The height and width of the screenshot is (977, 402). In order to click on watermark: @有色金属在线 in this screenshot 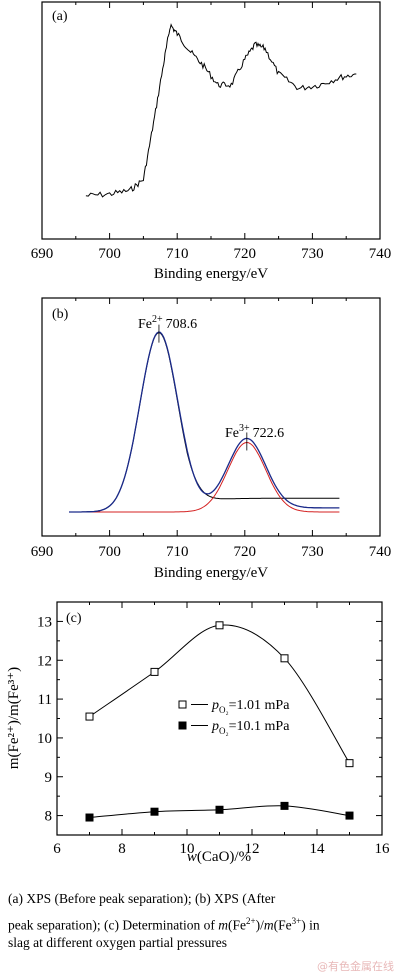, I will do `click(355, 966)`.